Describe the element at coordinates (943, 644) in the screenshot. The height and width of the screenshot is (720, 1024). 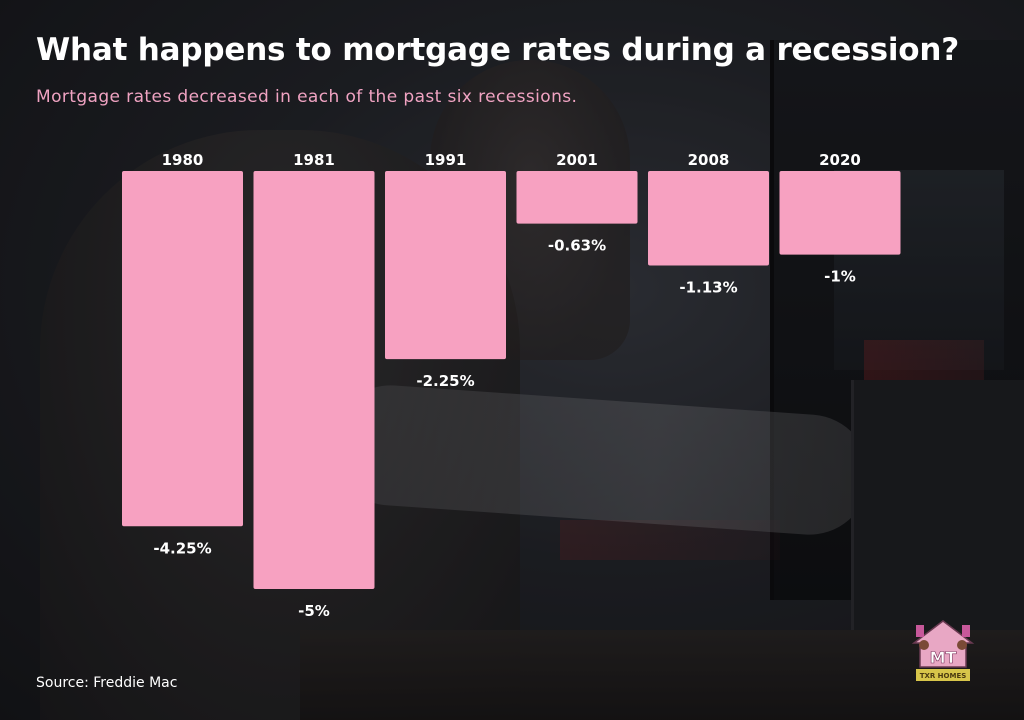
I see `house-icon` at that location.